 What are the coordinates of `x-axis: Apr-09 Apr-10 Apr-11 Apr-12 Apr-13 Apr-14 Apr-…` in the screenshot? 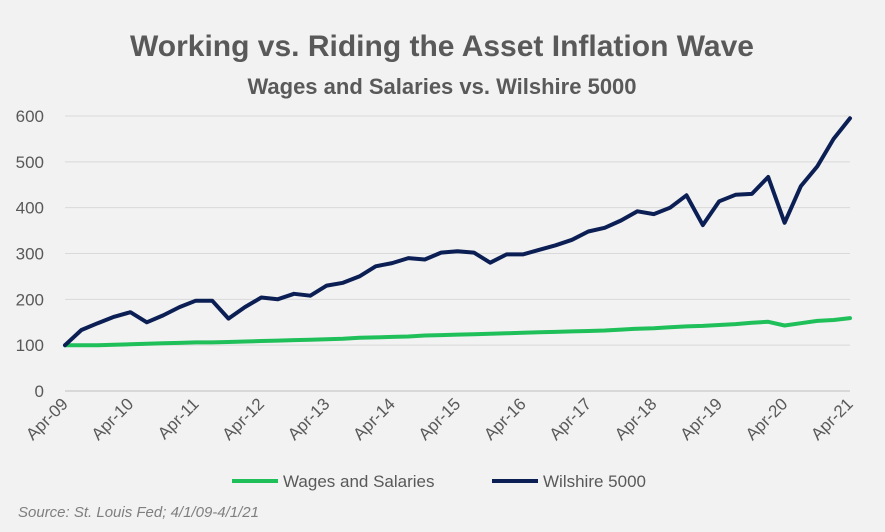 It's located at (439, 419).